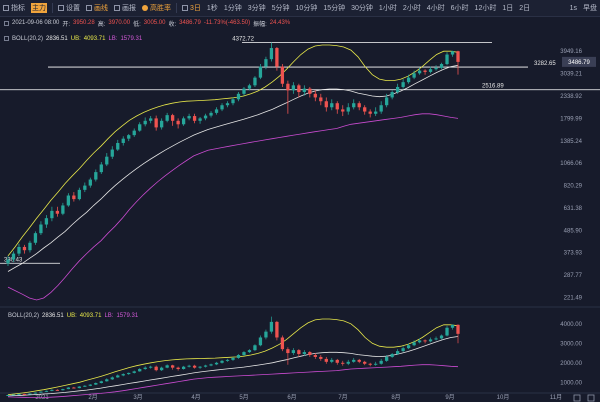  I want to click on refresh-icon, so click(591, 398).